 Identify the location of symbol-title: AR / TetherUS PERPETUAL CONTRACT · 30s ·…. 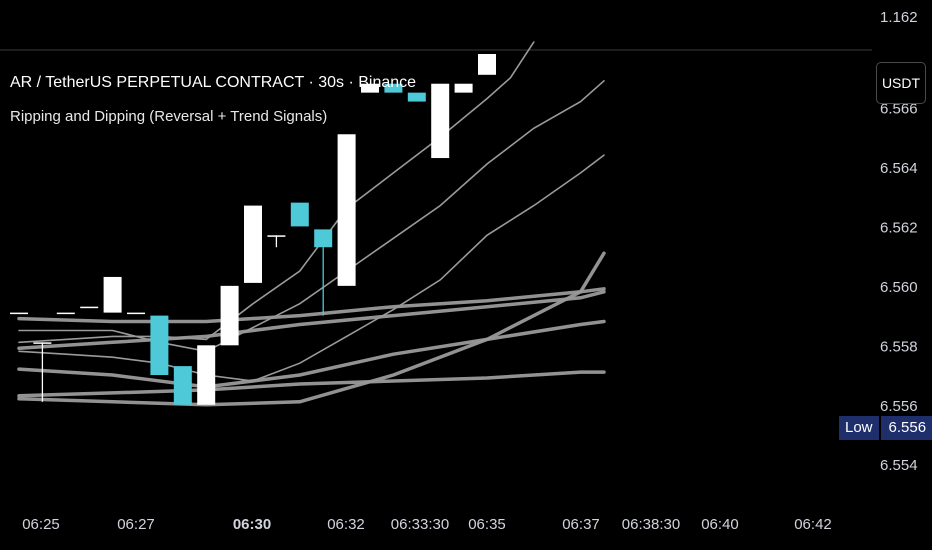
(213, 82).